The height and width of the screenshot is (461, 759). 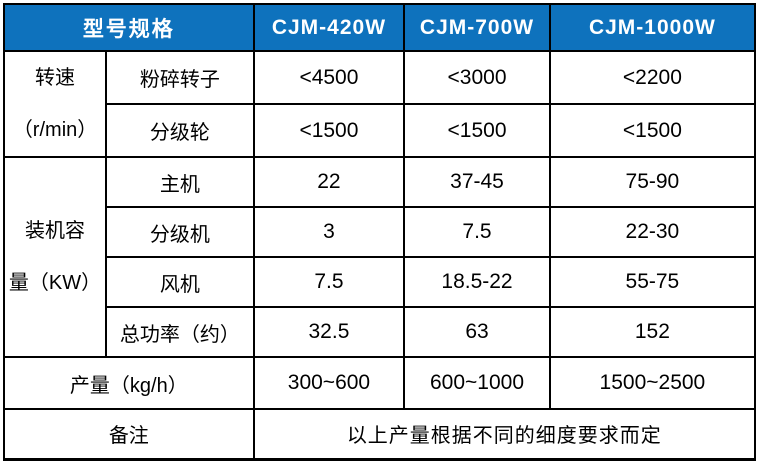 I want to click on value-cell: <3000, so click(x=477, y=77).